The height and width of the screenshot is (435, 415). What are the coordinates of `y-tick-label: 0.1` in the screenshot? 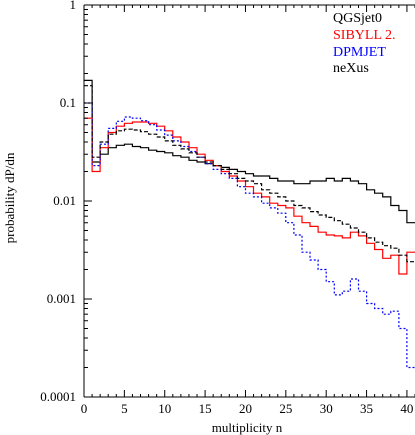 It's located at (68, 102).